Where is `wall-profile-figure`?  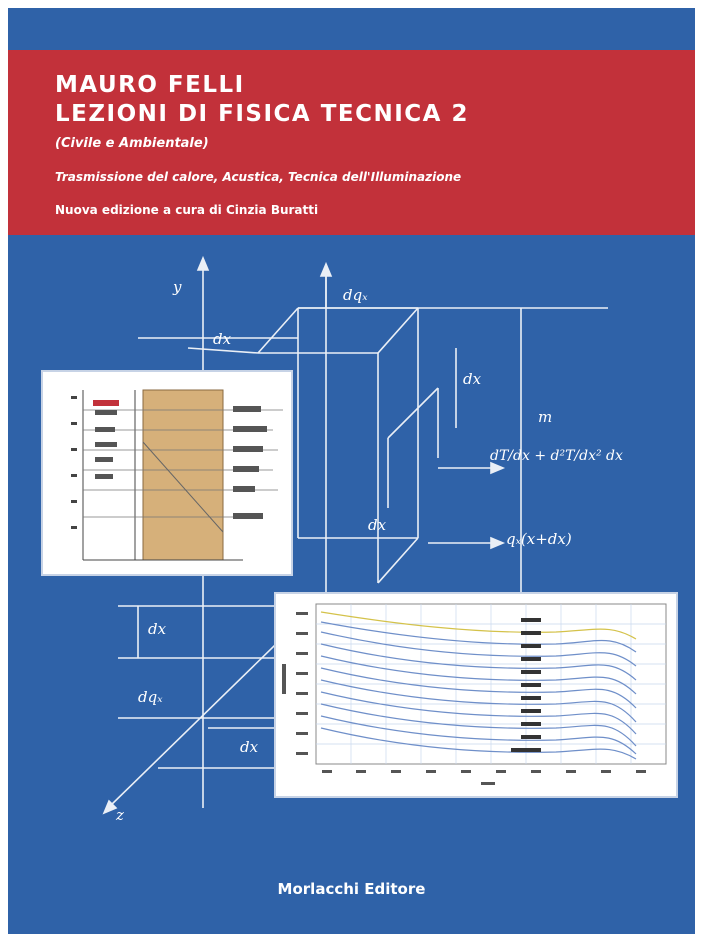 wall-profile-figure is located at coordinates (167, 473).